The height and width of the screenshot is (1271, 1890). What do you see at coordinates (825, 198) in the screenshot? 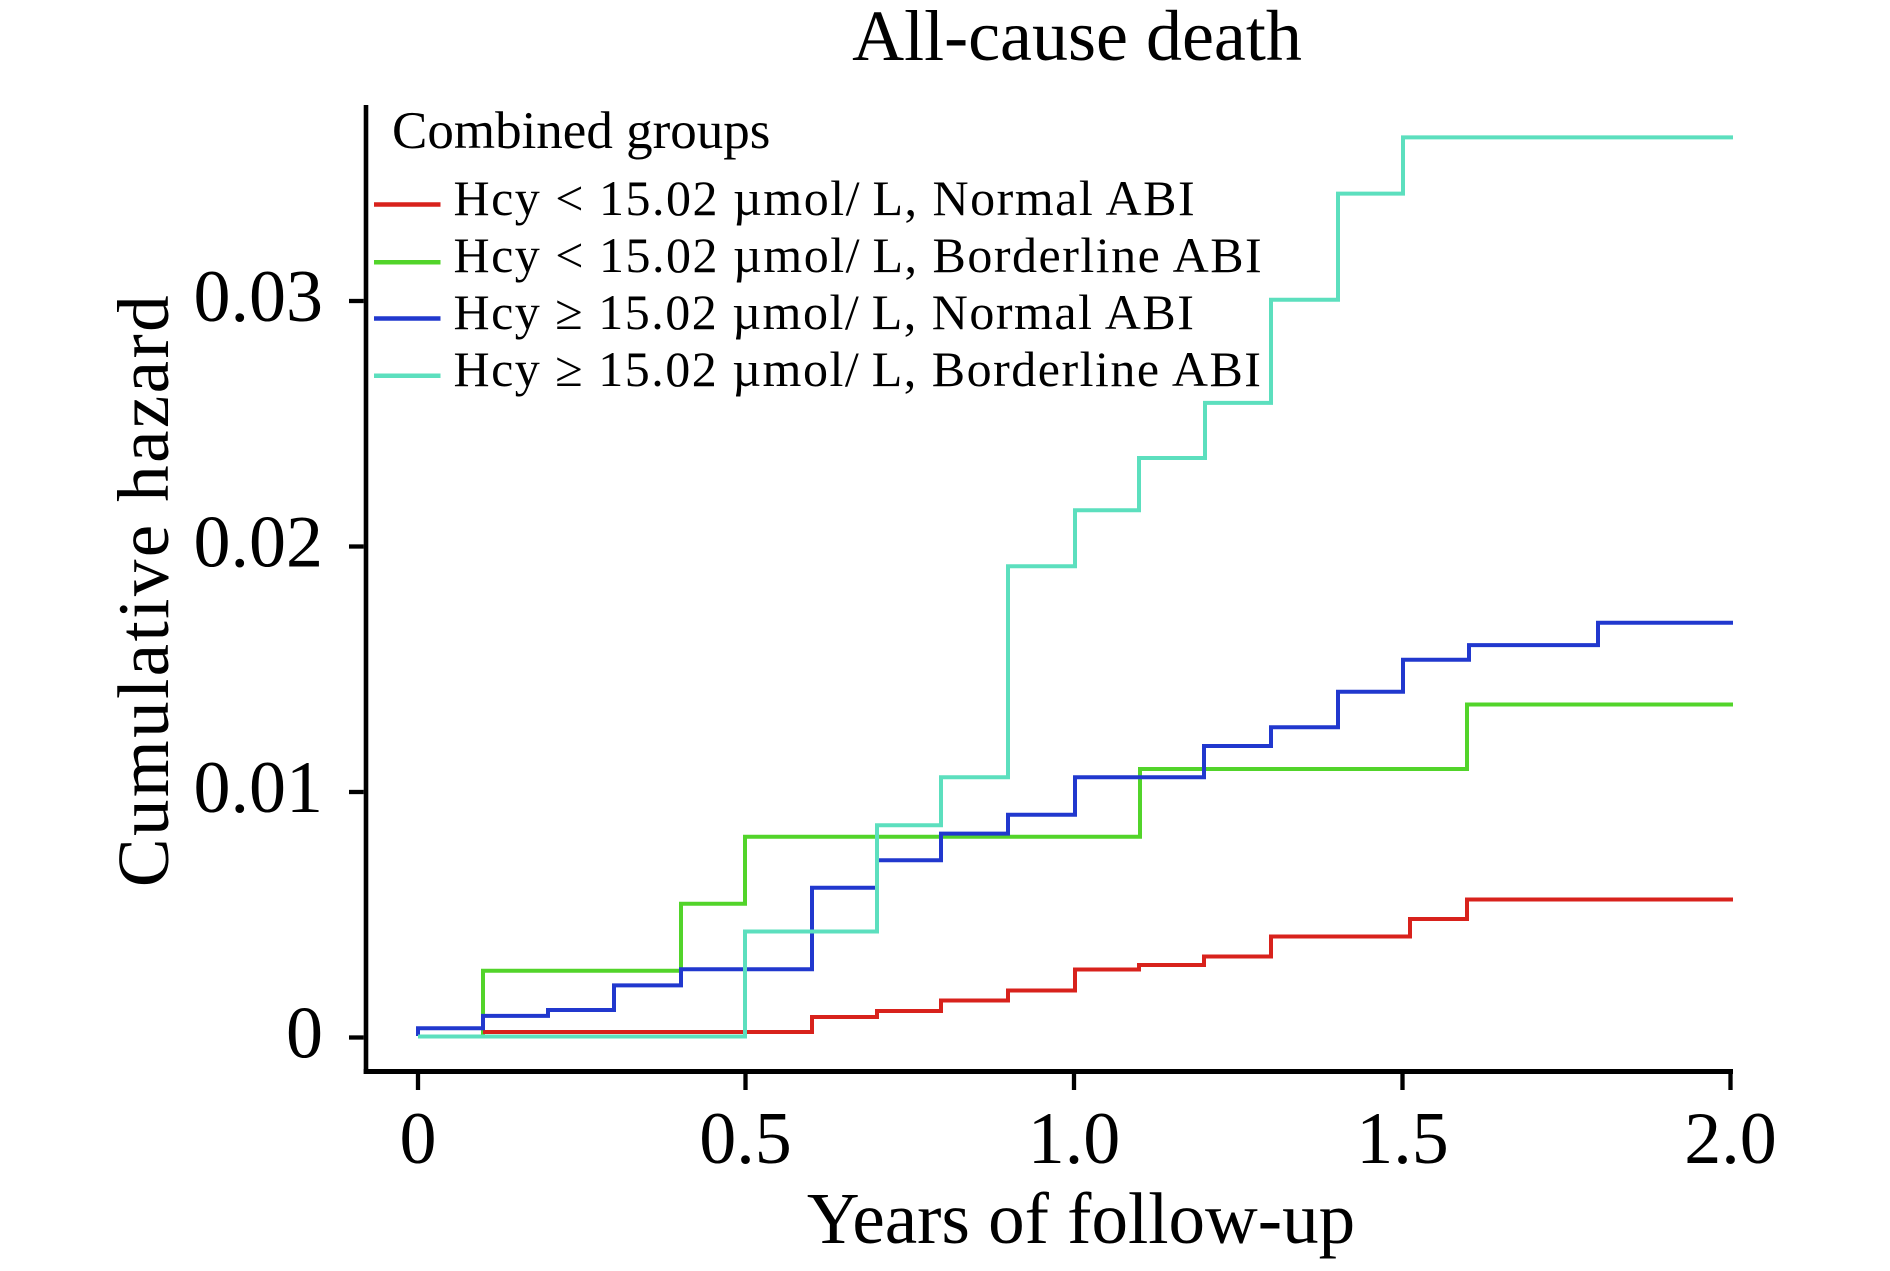
I see `svg-text:Hcy < 15.02 µmol/ L, Normal AB: Hcy < 15.02 µmol/ L, Normal ABI` at bounding box center [825, 198].